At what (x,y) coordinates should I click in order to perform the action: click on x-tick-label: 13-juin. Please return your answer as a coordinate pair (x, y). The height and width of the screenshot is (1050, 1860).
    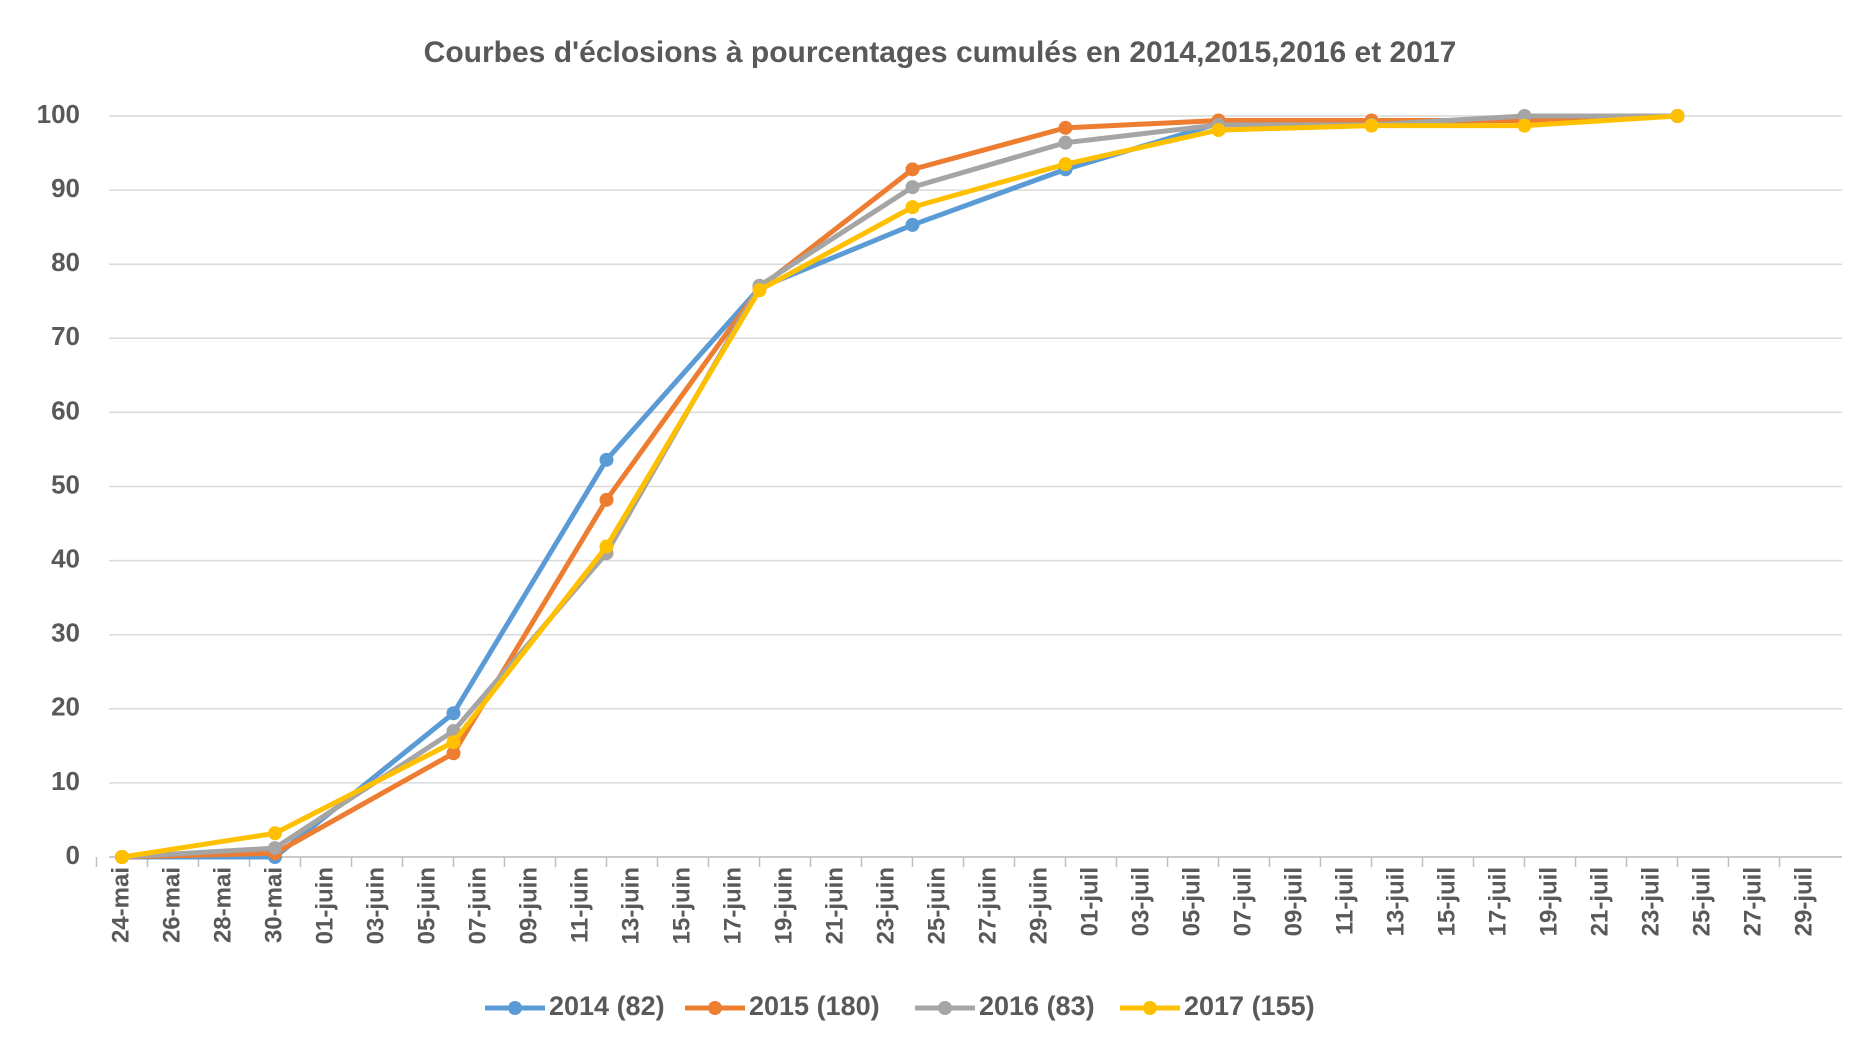
    Looking at the image, I should click on (630, 905).